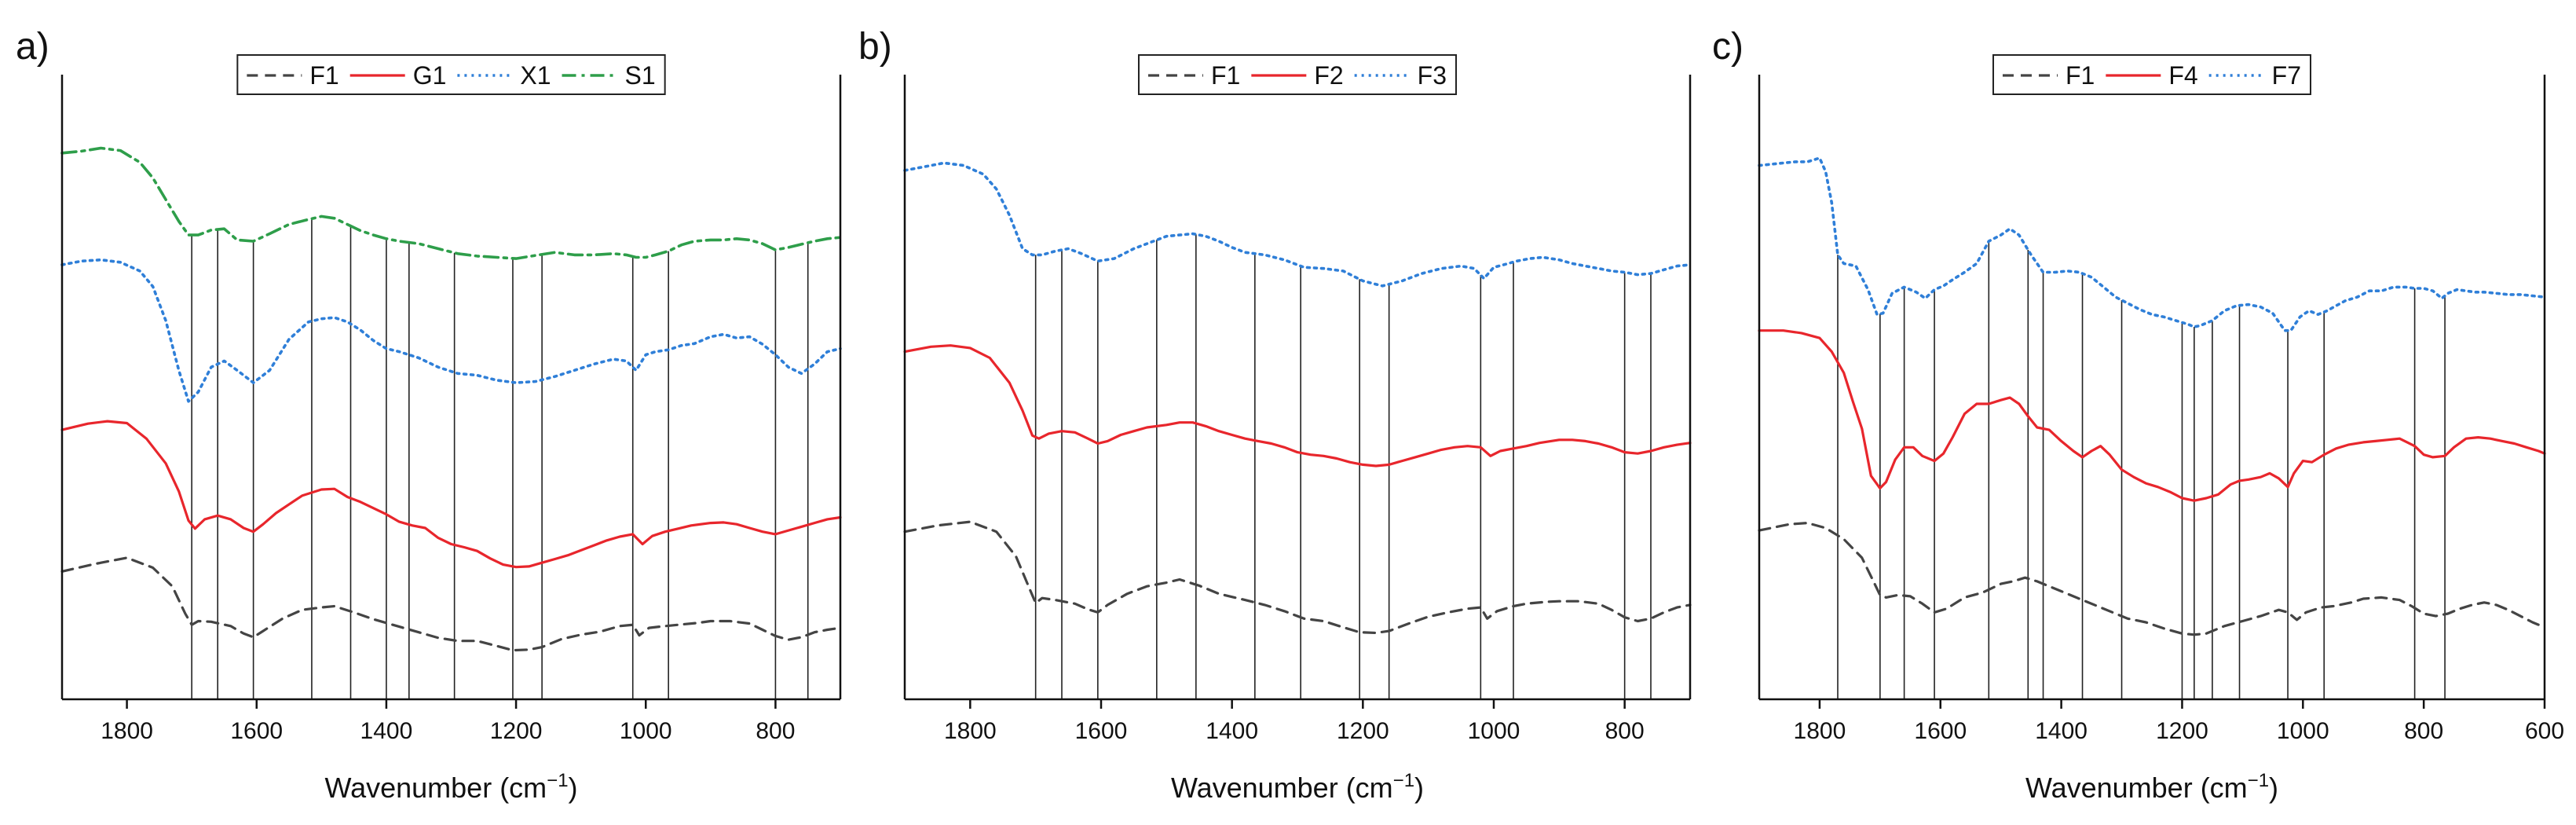 The image size is (2576, 825). Describe the element at coordinates (536, 75) in the screenshot. I see `legend-label: X1` at that location.